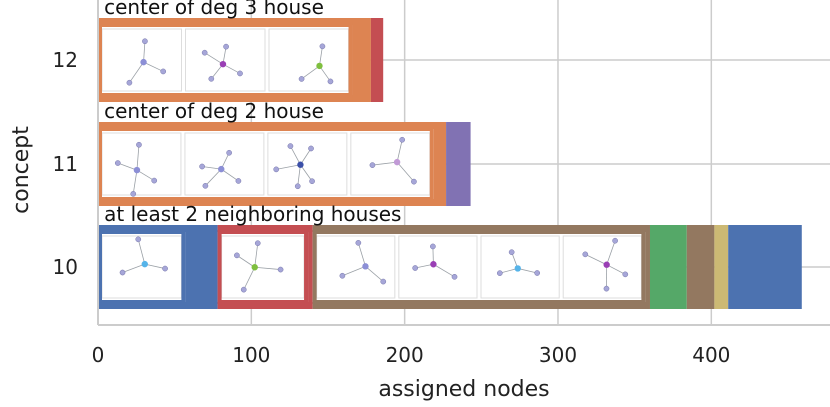  What do you see at coordinates (711, 355) in the screenshot?
I see `x-tick-label: 400` at bounding box center [711, 355].